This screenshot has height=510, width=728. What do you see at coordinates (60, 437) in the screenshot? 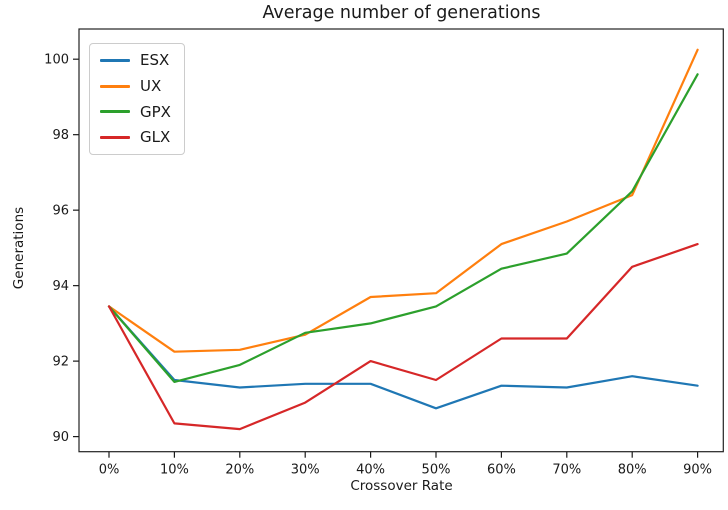
I see `y-tick-label: 90` at bounding box center [60, 437].